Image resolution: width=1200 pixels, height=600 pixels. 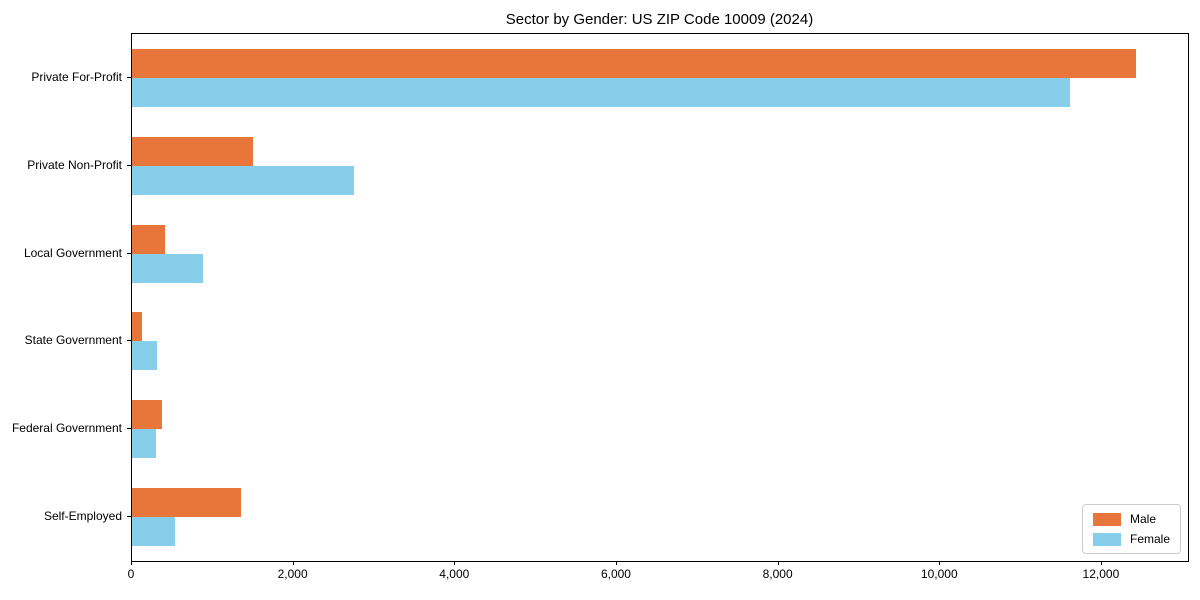 What do you see at coordinates (72, 252) in the screenshot?
I see `ytick-label: Local Government` at bounding box center [72, 252].